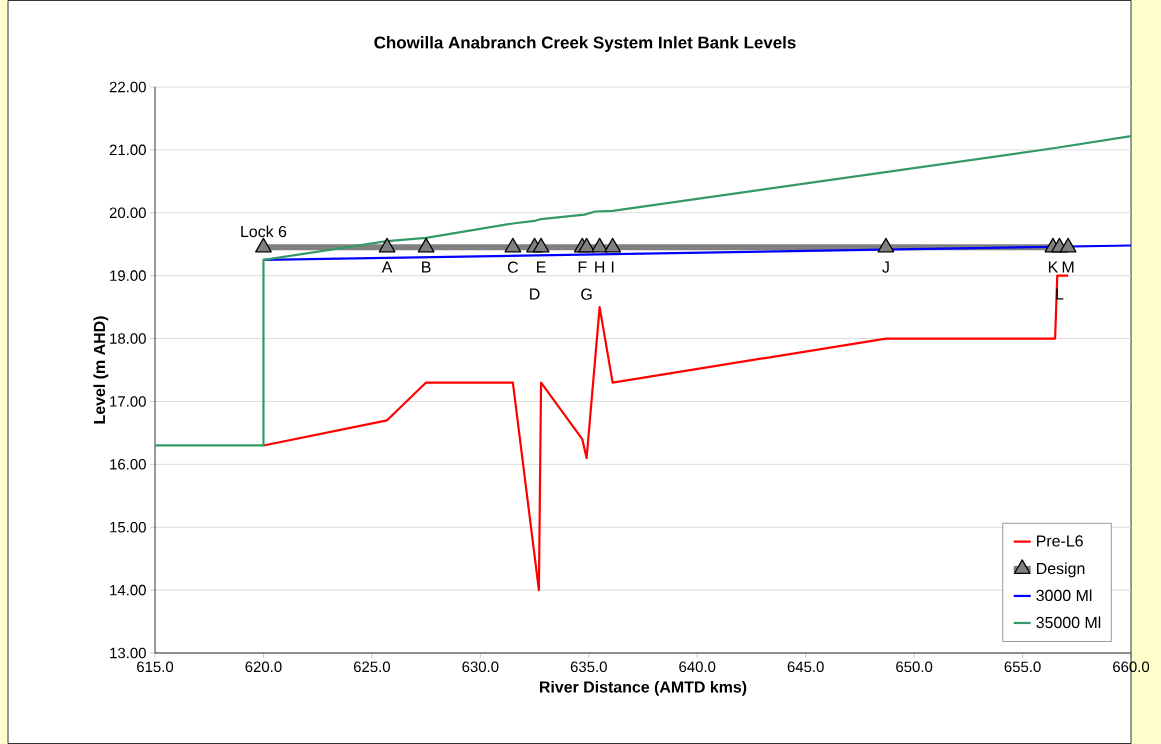 The height and width of the screenshot is (744, 1161). What do you see at coordinates (1068, 267) in the screenshot?
I see `annotation: M` at bounding box center [1068, 267].